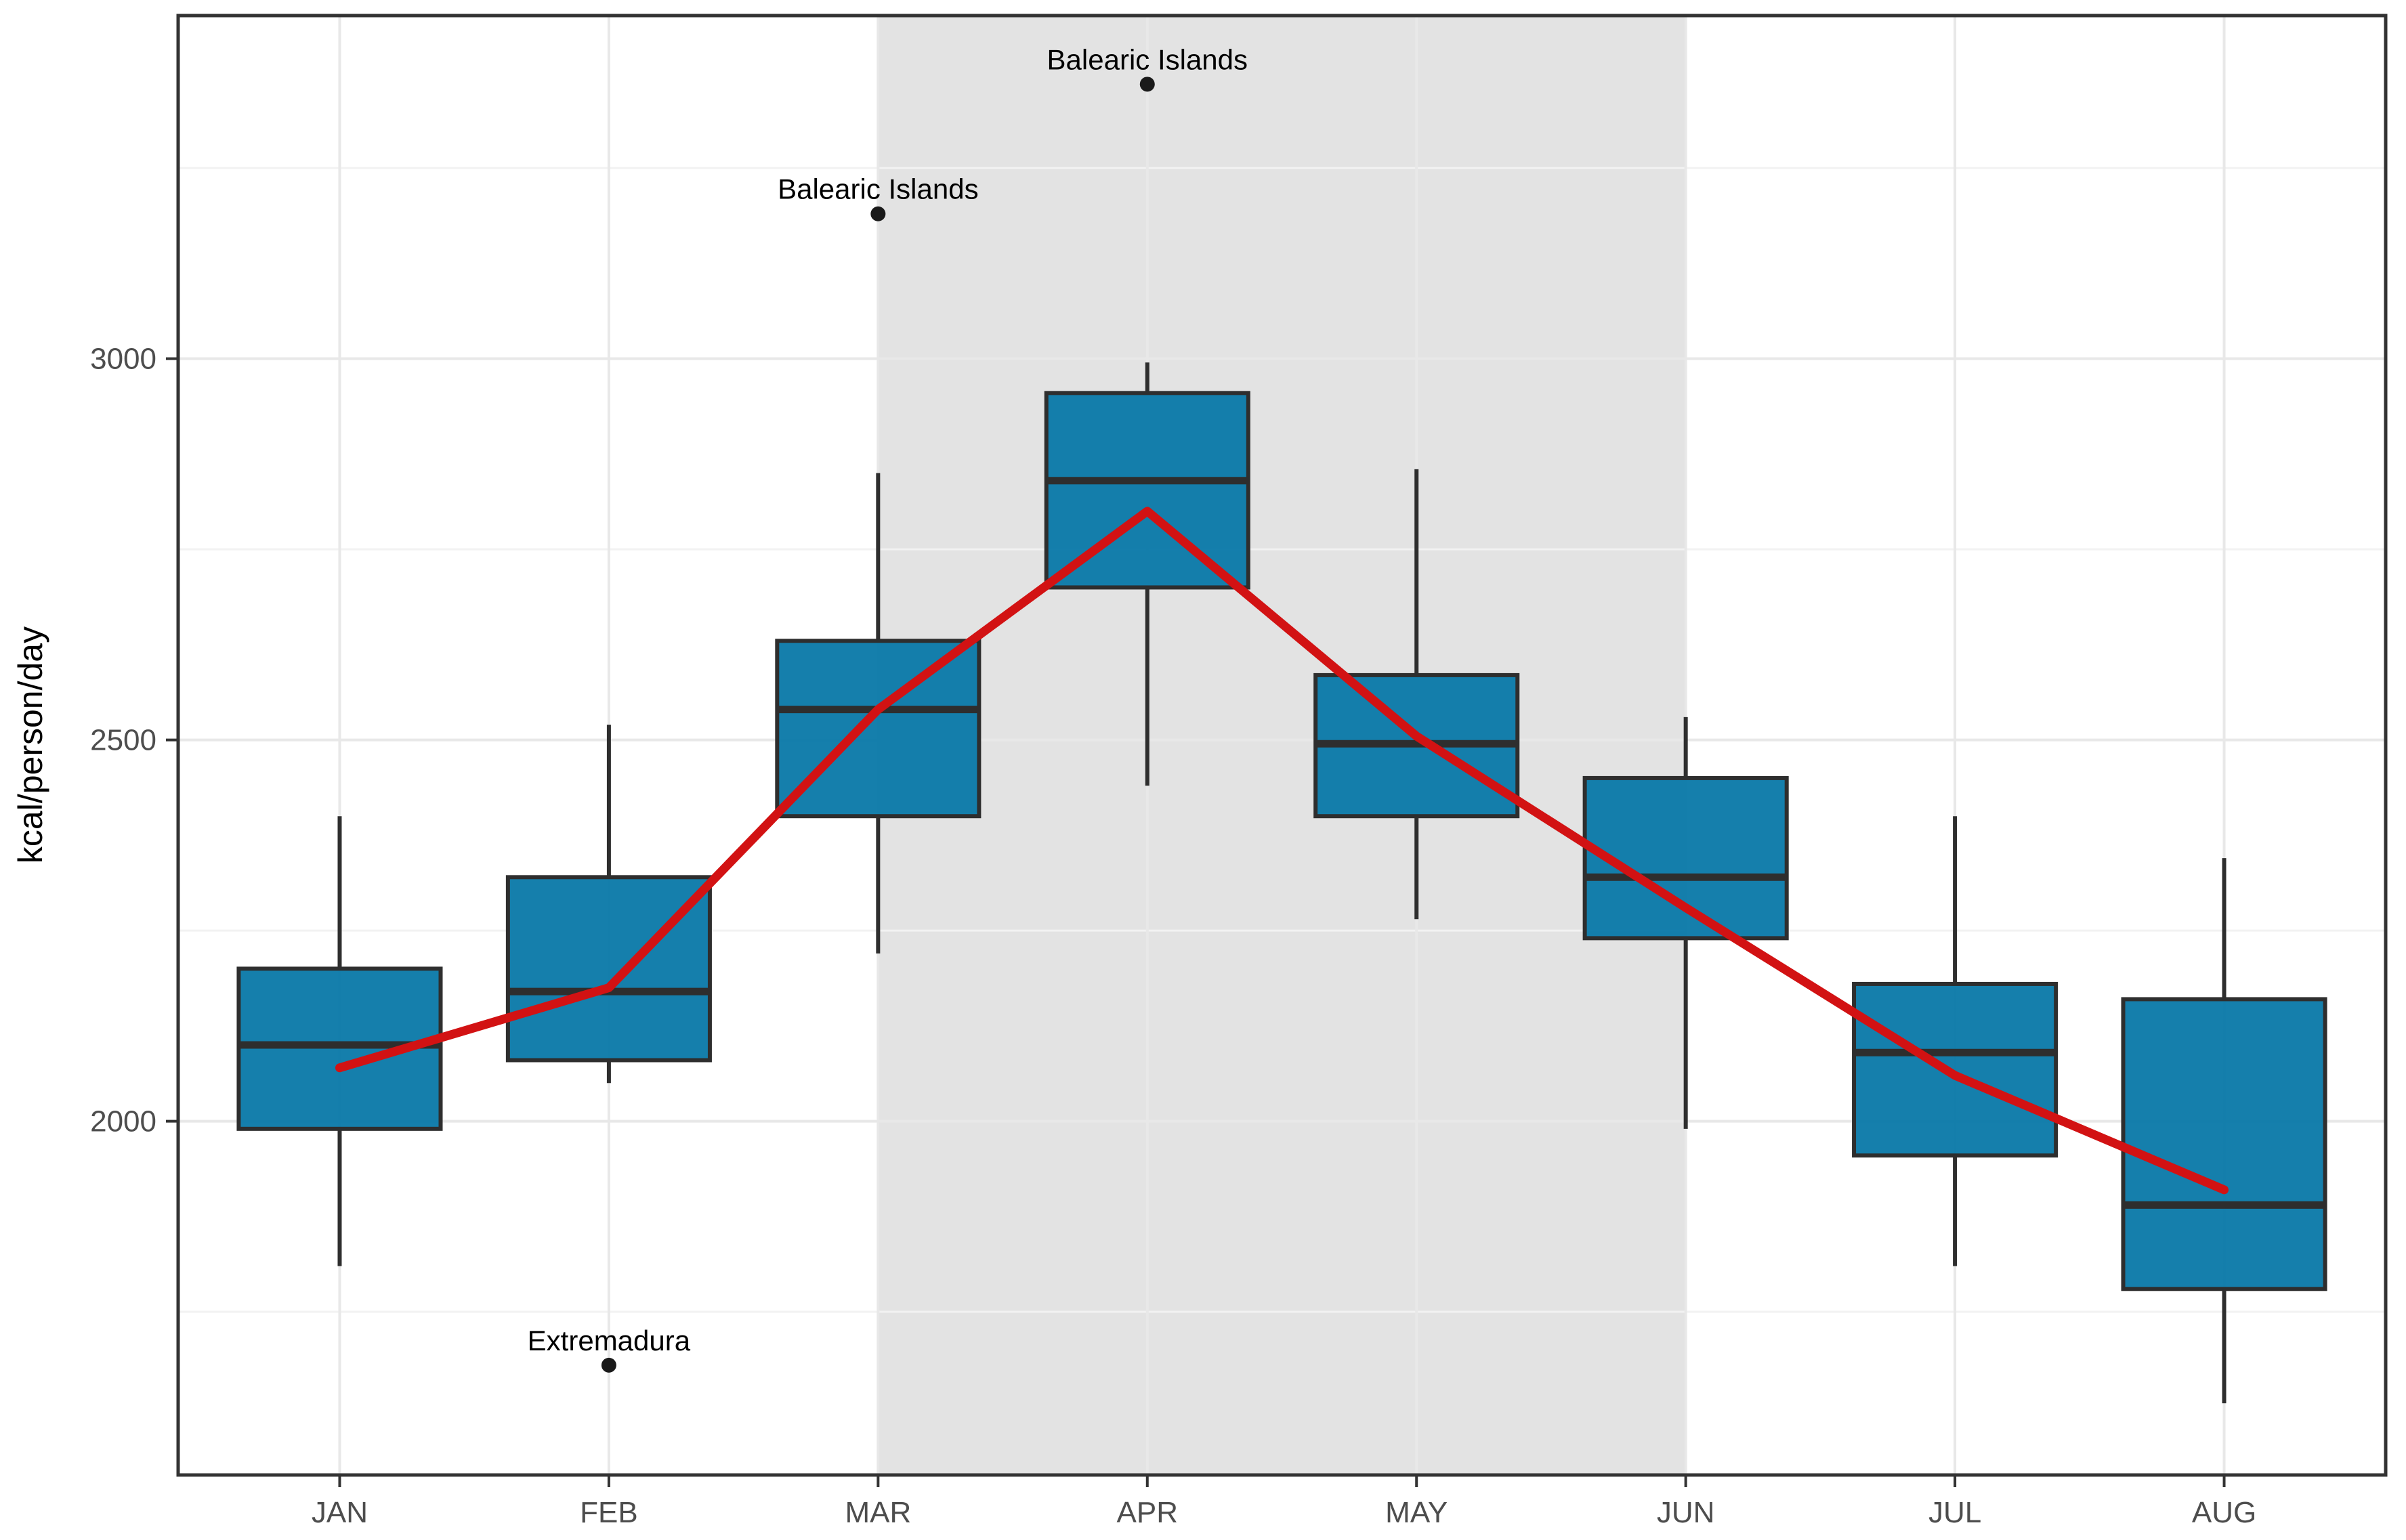  What do you see at coordinates (609, 1513) in the screenshot?
I see `x-tick-label-feb: FEB` at bounding box center [609, 1513].